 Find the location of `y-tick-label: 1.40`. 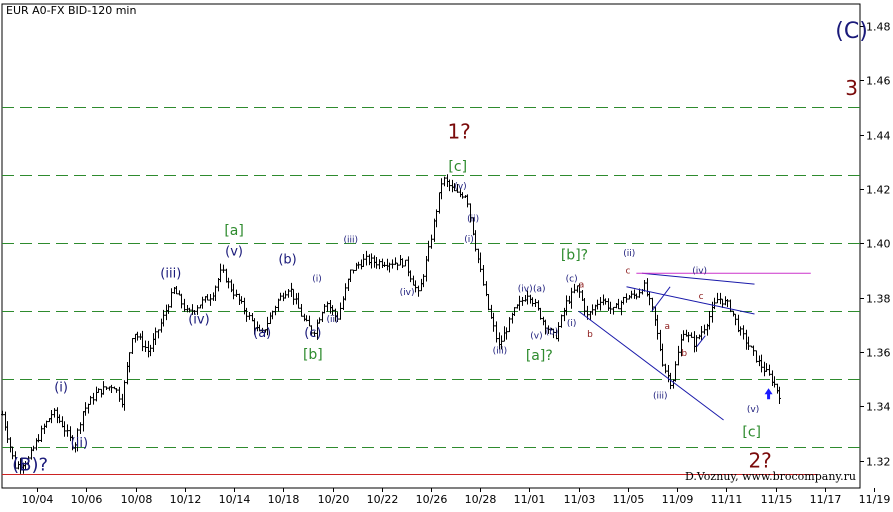

y-tick-label: 1.40 is located at coordinates (878, 244).